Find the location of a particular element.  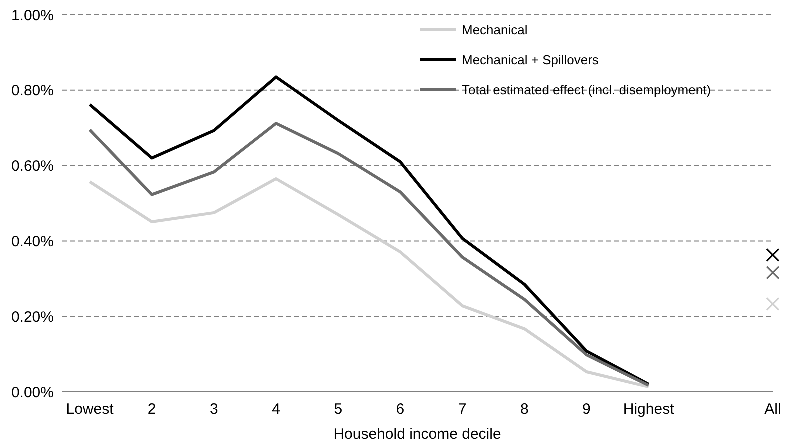

x-tick-label: 3 is located at coordinates (214, 409).